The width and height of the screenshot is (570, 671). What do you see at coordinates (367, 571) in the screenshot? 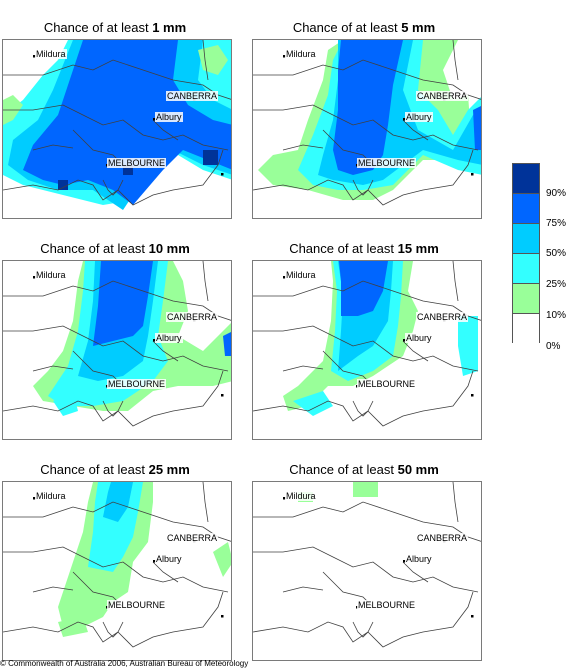
I see `map-50mm: Mildura CANBERRA Albury MELBOURNE` at bounding box center [367, 571].